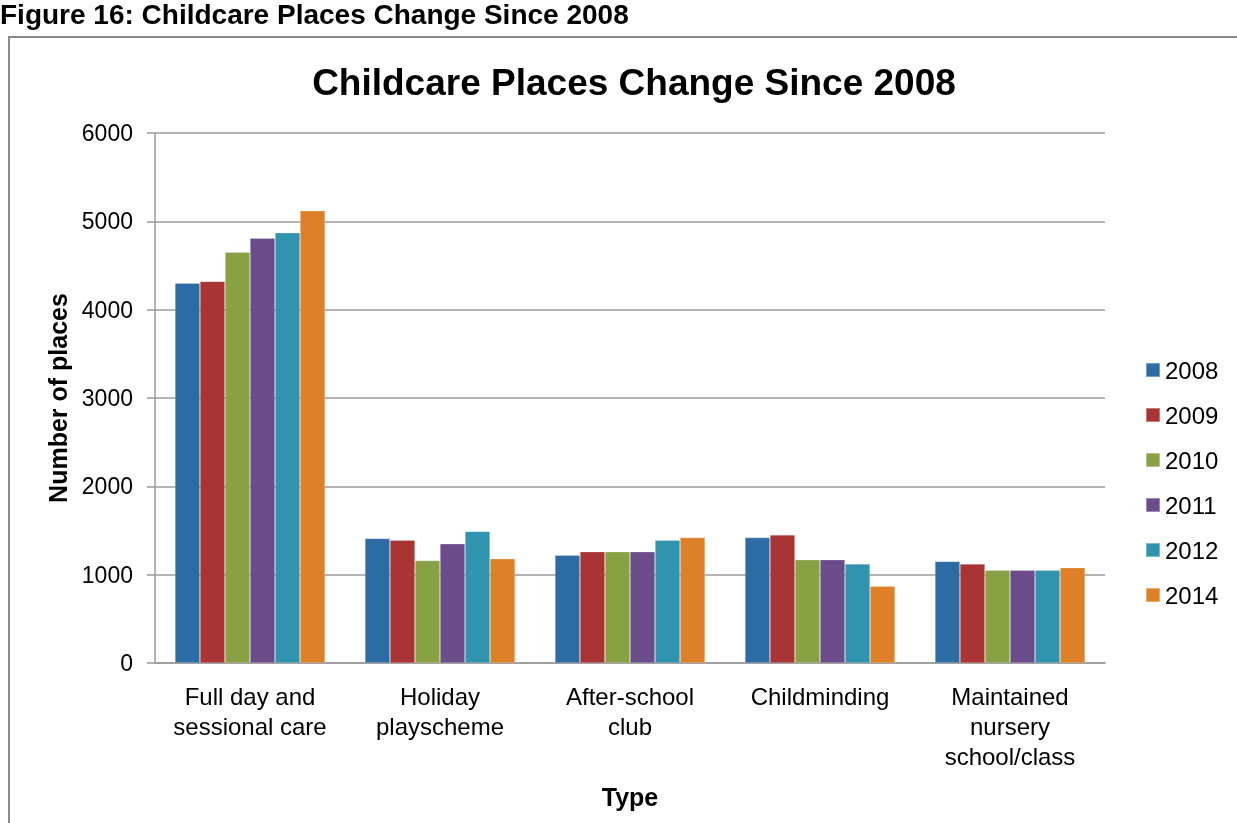 The width and height of the screenshot is (1237, 823). What do you see at coordinates (630, 711) in the screenshot?
I see `x-tick-label: After-school club` at bounding box center [630, 711].